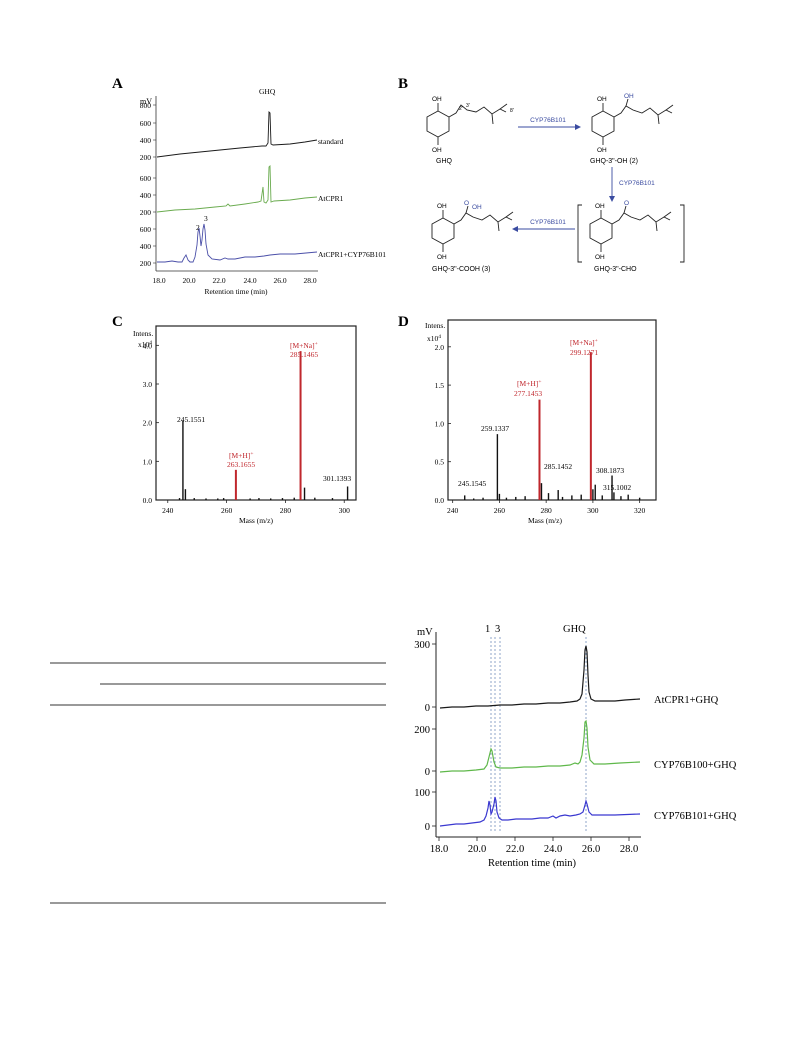 Image resolution: width=793 pixels, height=1057 pixels. I want to click on peak-label-315: 315.1002, so click(617, 487).